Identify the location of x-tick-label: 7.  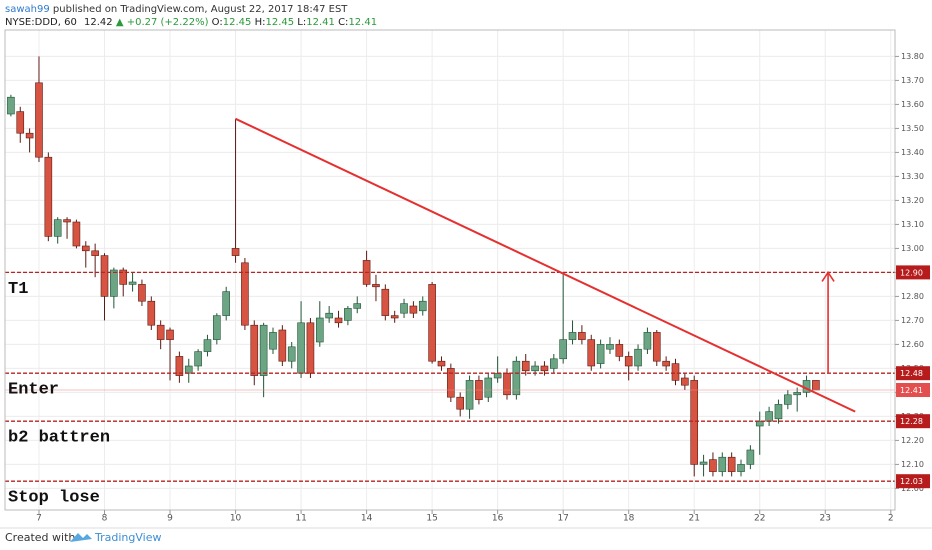
(39, 519).